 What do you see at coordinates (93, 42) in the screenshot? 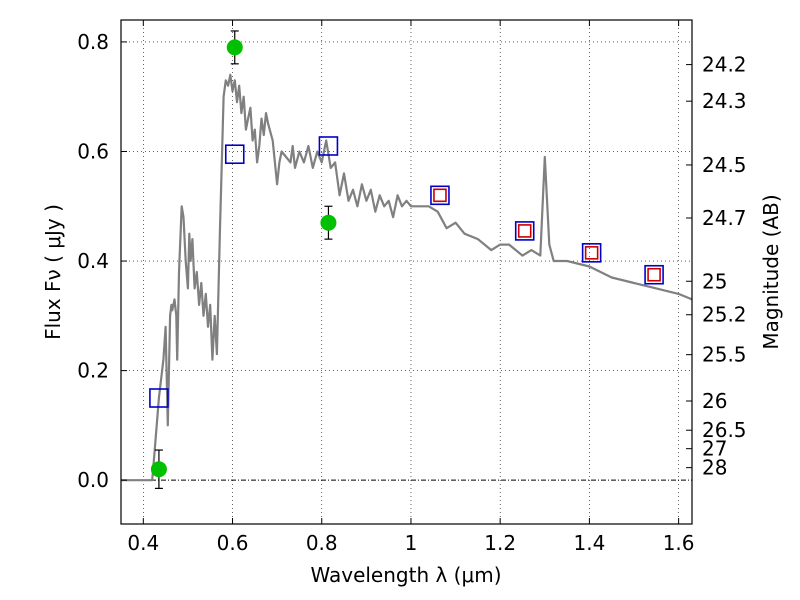
I see `y-tick-label: 0.8` at bounding box center [93, 42].